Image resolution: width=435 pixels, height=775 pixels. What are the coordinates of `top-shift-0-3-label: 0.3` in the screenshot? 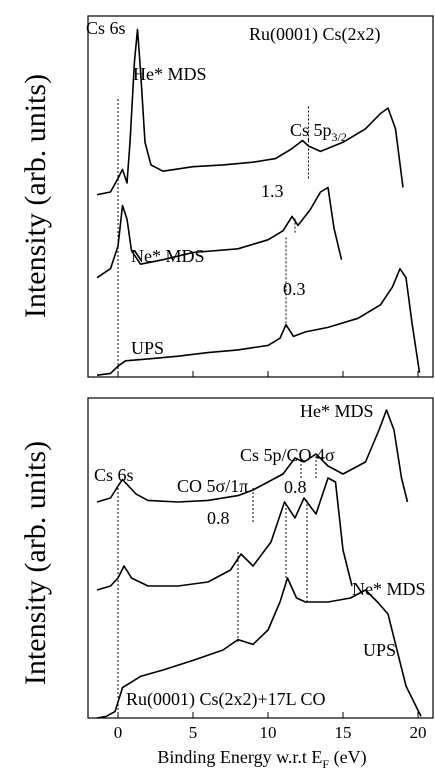 It's located at (294, 289).